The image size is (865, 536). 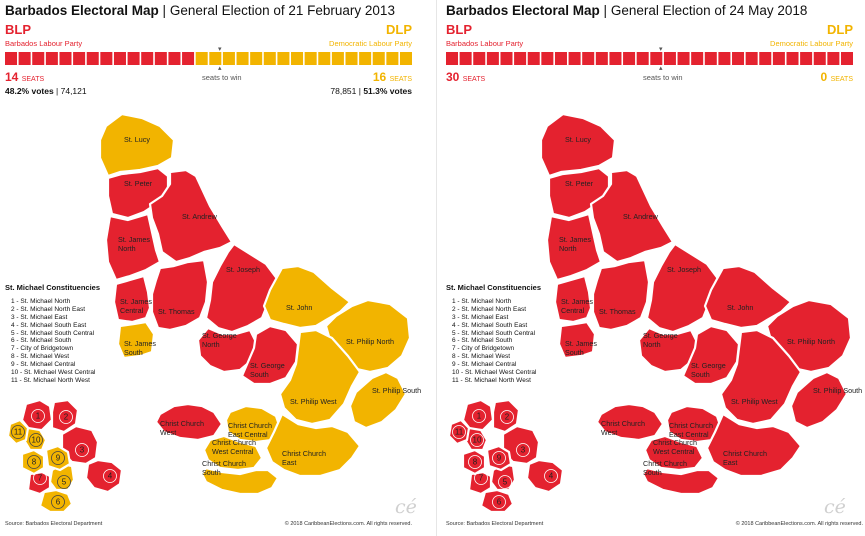 What do you see at coordinates (43, 365) in the screenshot?
I see `legend-item: 9 - St. Michael Central` at bounding box center [43, 365].